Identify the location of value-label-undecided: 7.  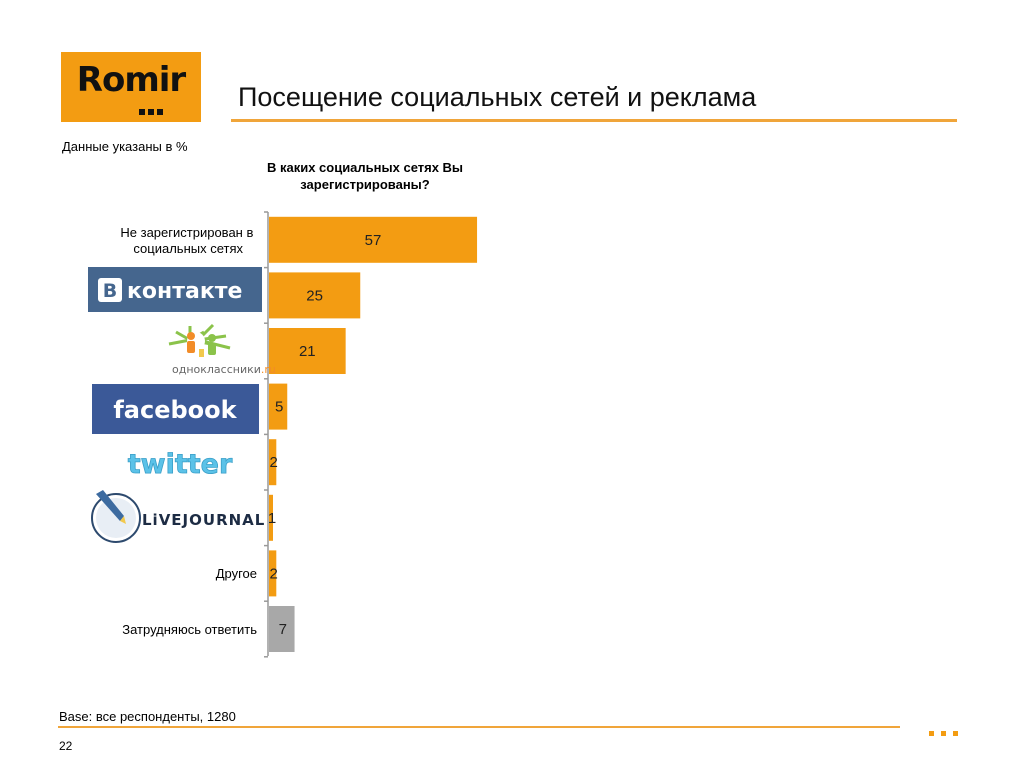
(283, 629).